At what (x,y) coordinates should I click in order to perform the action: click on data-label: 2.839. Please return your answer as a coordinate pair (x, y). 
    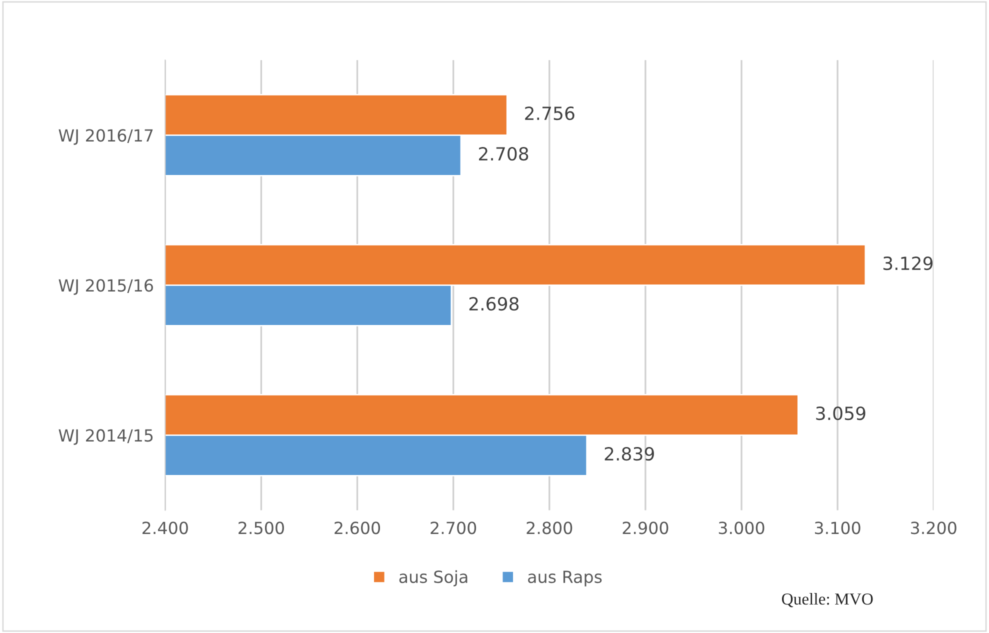
    Looking at the image, I should click on (629, 454).